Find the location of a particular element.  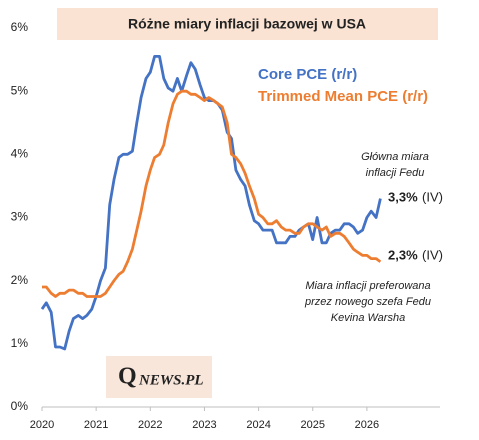

x-tick-label: 2026 is located at coordinates (367, 425).